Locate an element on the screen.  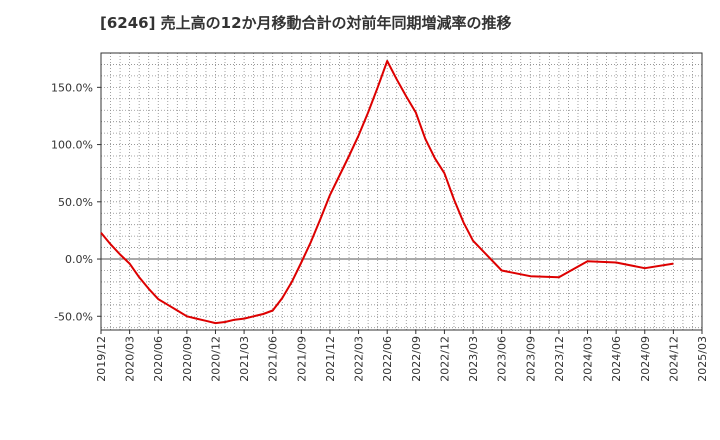
x-tick-label: 2023/12 is located at coordinates (559, 359).